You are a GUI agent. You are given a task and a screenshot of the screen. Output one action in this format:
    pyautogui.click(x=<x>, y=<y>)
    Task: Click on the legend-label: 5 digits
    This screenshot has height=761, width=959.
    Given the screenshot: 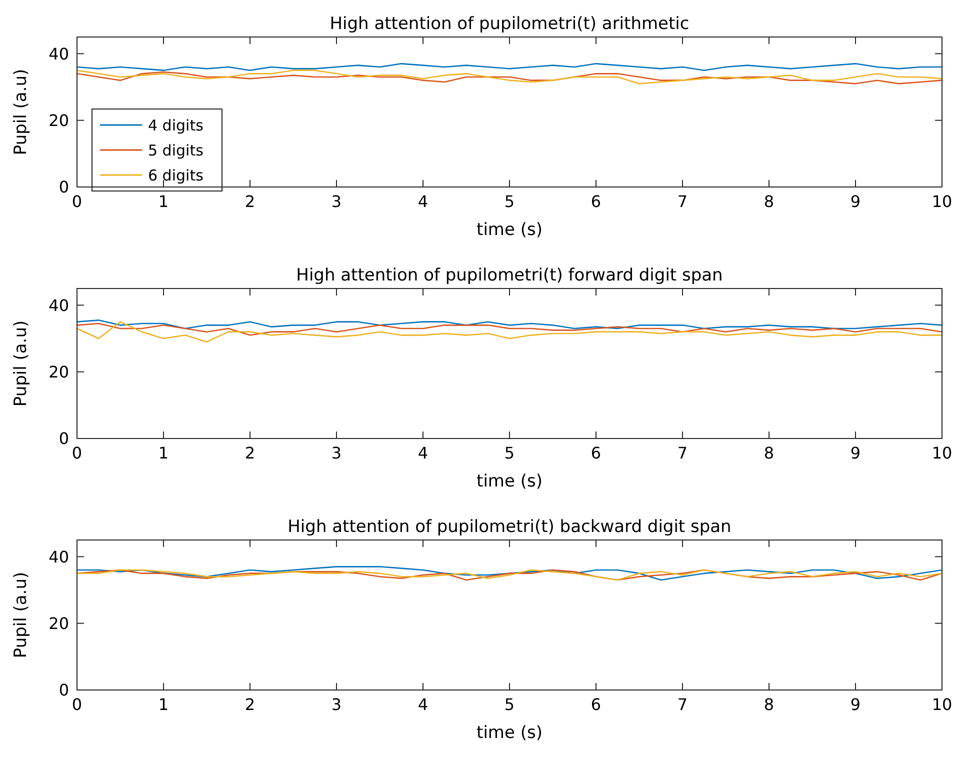 What is the action you would take?
    pyautogui.click(x=176, y=150)
    